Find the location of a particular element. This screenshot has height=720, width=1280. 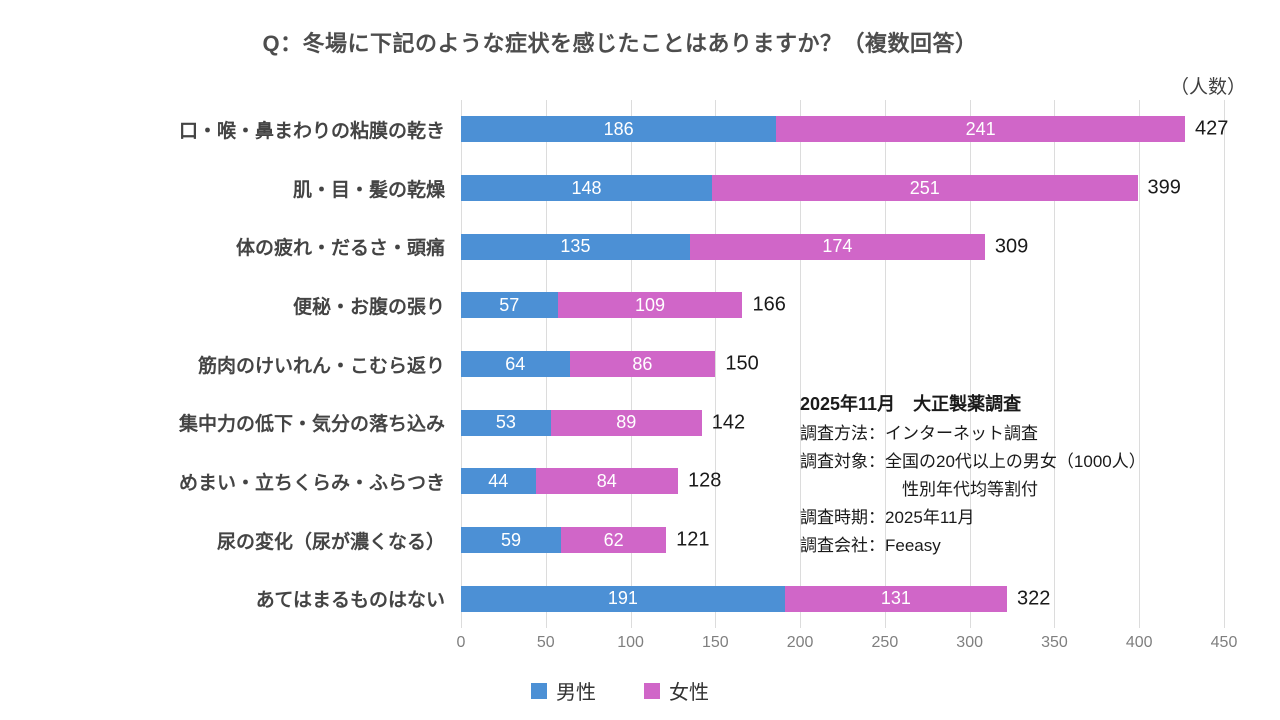

chart-row: 57 109 166 is located at coordinates (842, 305).